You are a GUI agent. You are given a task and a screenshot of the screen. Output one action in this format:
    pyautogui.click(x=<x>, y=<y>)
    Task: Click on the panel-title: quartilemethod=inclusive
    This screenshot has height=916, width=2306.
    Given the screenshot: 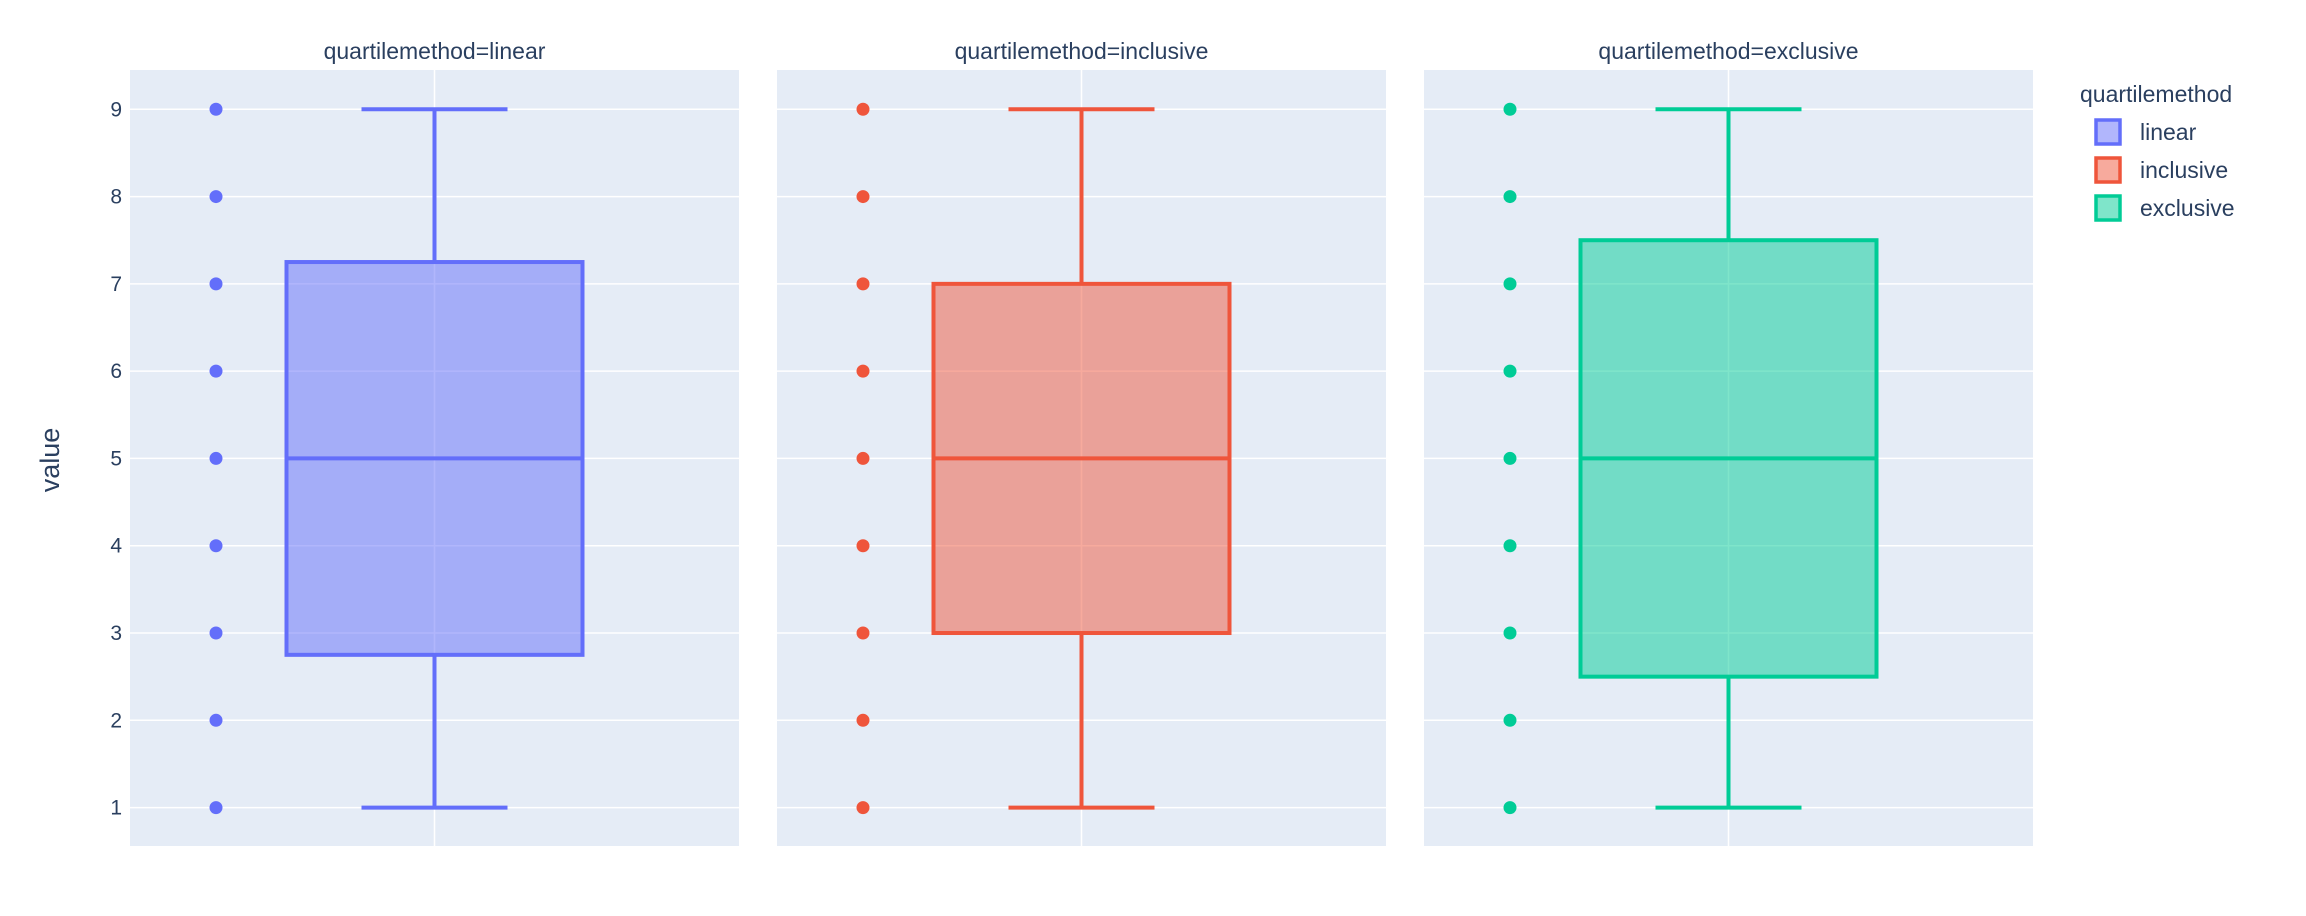 What is the action you would take?
    pyautogui.click(x=1082, y=51)
    